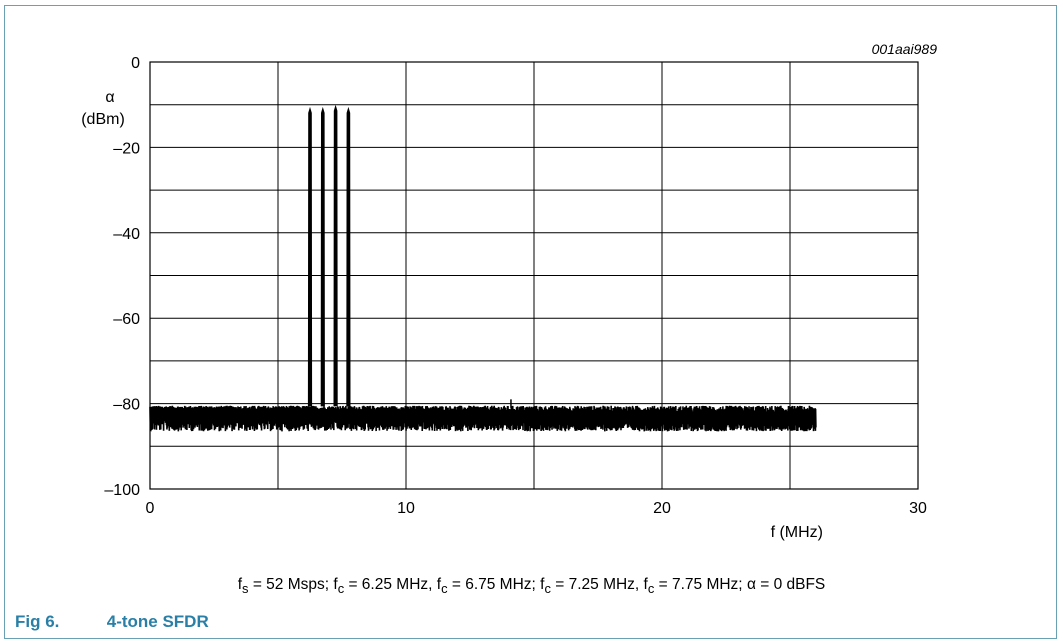 The image size is (1063, 644). Describe the element at coordinates (493, 584) in the screenshot. I see `caption-fc2: = 6.75 MHz;` at that location.